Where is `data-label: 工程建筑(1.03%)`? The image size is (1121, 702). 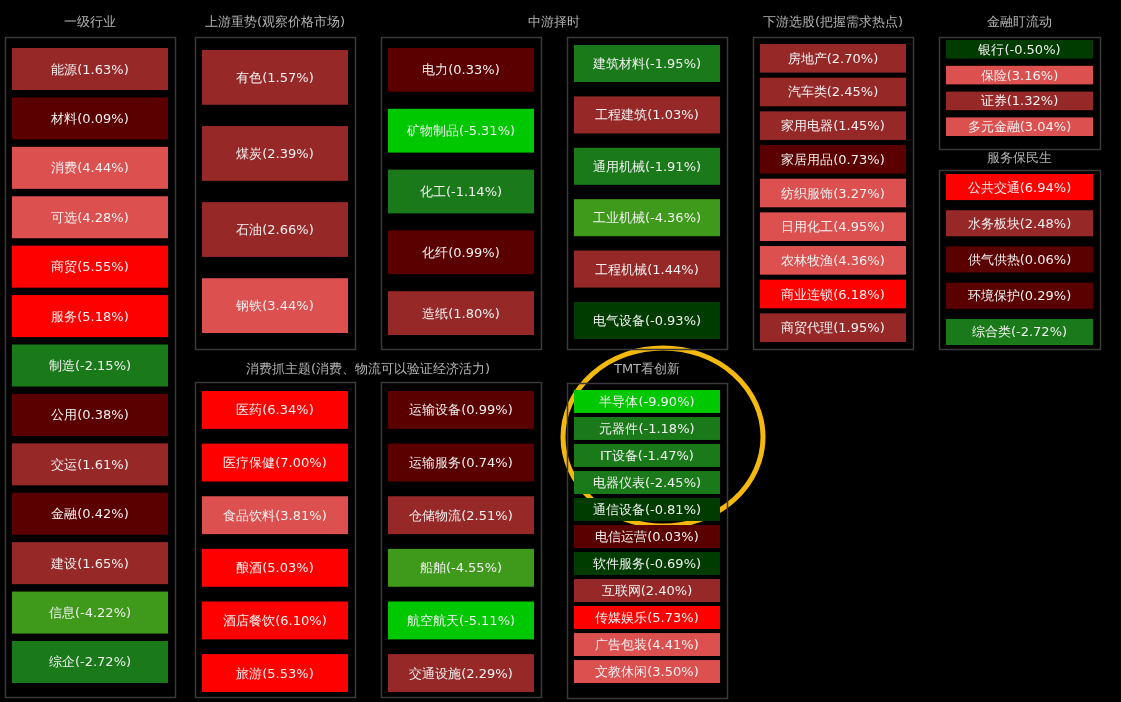
data-label: 工程建筑(1.03%) is located at coordinates (647, 115).